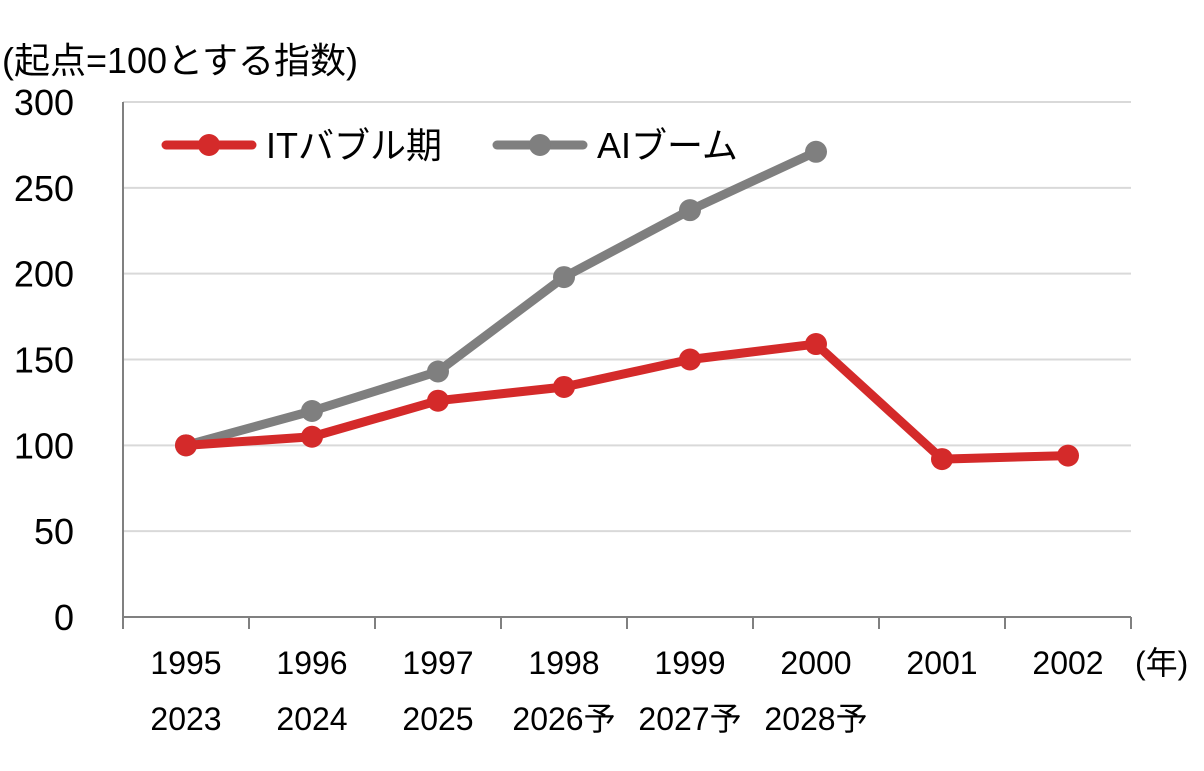 This screenshot has width=1204, height=771. I want to click on x-tick-label: 1998, so click(563, 663).